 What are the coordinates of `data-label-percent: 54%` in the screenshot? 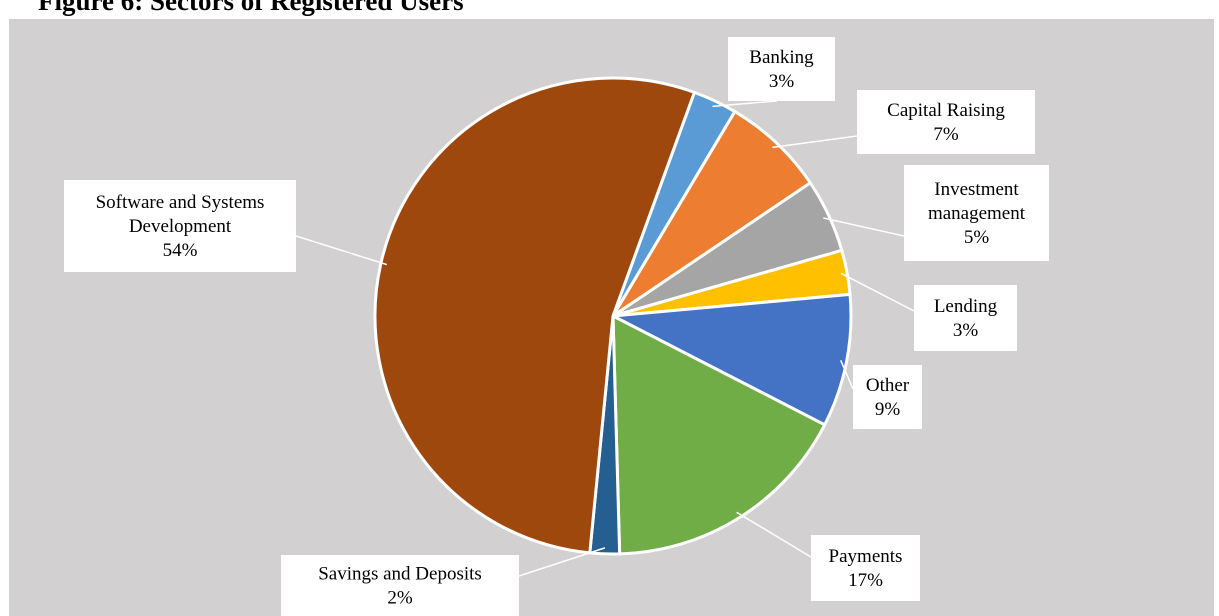 It's located at (180, 250).